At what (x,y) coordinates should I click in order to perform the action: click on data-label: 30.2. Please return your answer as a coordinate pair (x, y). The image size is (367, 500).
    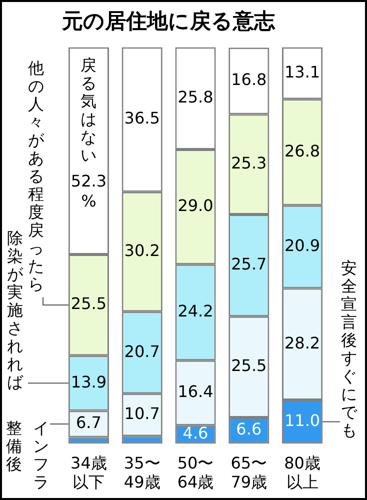
    Looking at the image, I should click on (142, 250).